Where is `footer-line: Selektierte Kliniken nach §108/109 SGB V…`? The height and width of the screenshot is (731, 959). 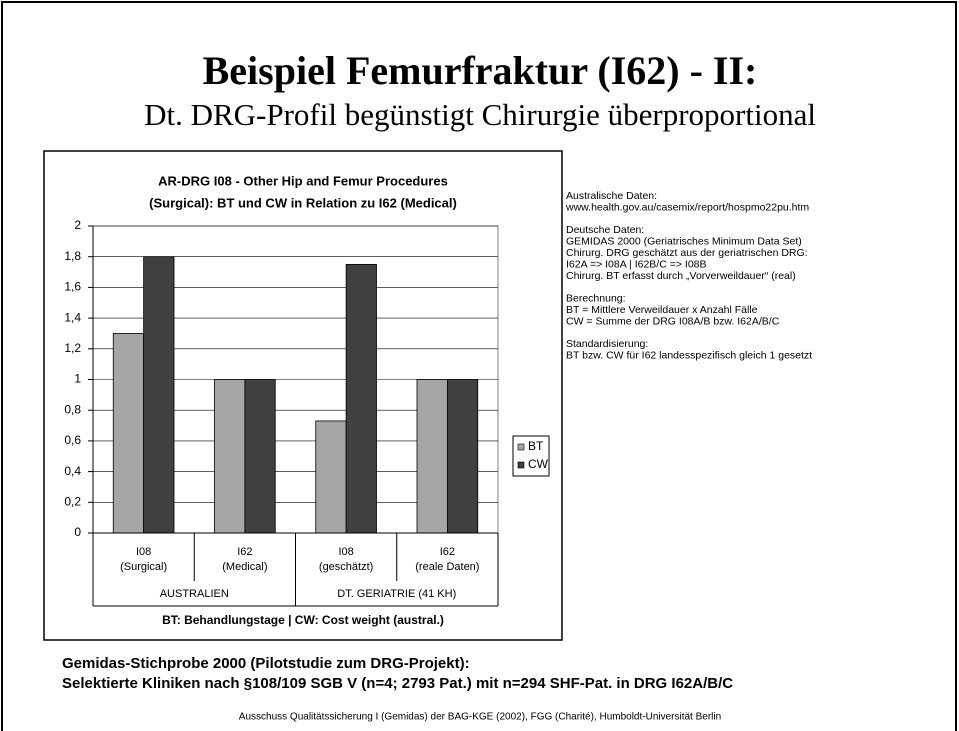 footer-line: Selektierte Kliniken nach §108/109 SGB V… is located at coordinates (397, 683).